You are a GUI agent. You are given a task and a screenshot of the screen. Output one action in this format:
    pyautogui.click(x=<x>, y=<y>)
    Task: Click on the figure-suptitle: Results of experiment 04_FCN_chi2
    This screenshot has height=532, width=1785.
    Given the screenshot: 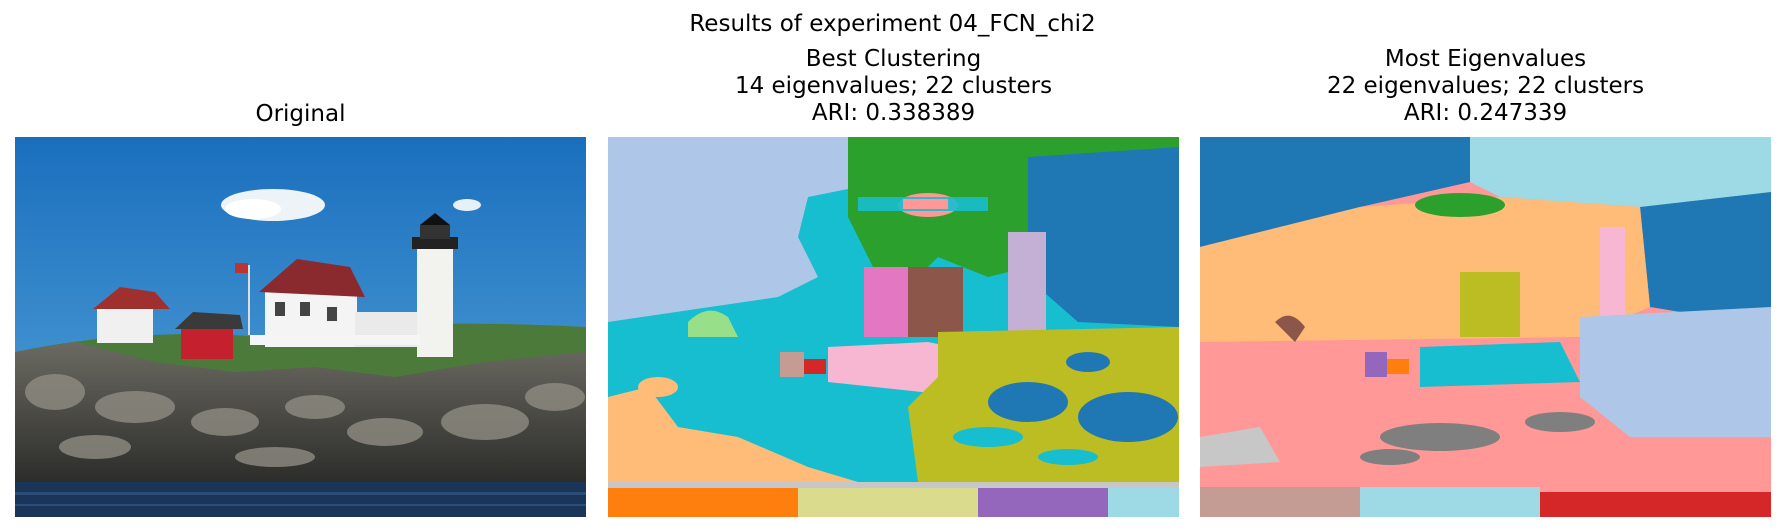 What is the action you would take?
    pyautogui.click(x=892, y=24)
    